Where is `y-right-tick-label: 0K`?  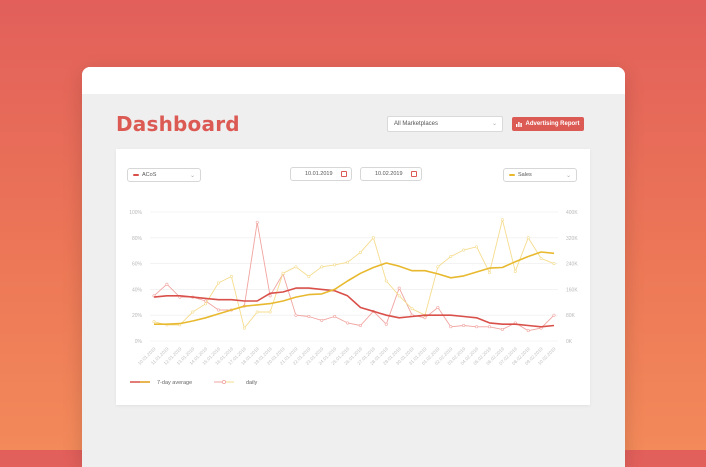 y-right-tick-label: 0K is located at coordinates (569, 342).